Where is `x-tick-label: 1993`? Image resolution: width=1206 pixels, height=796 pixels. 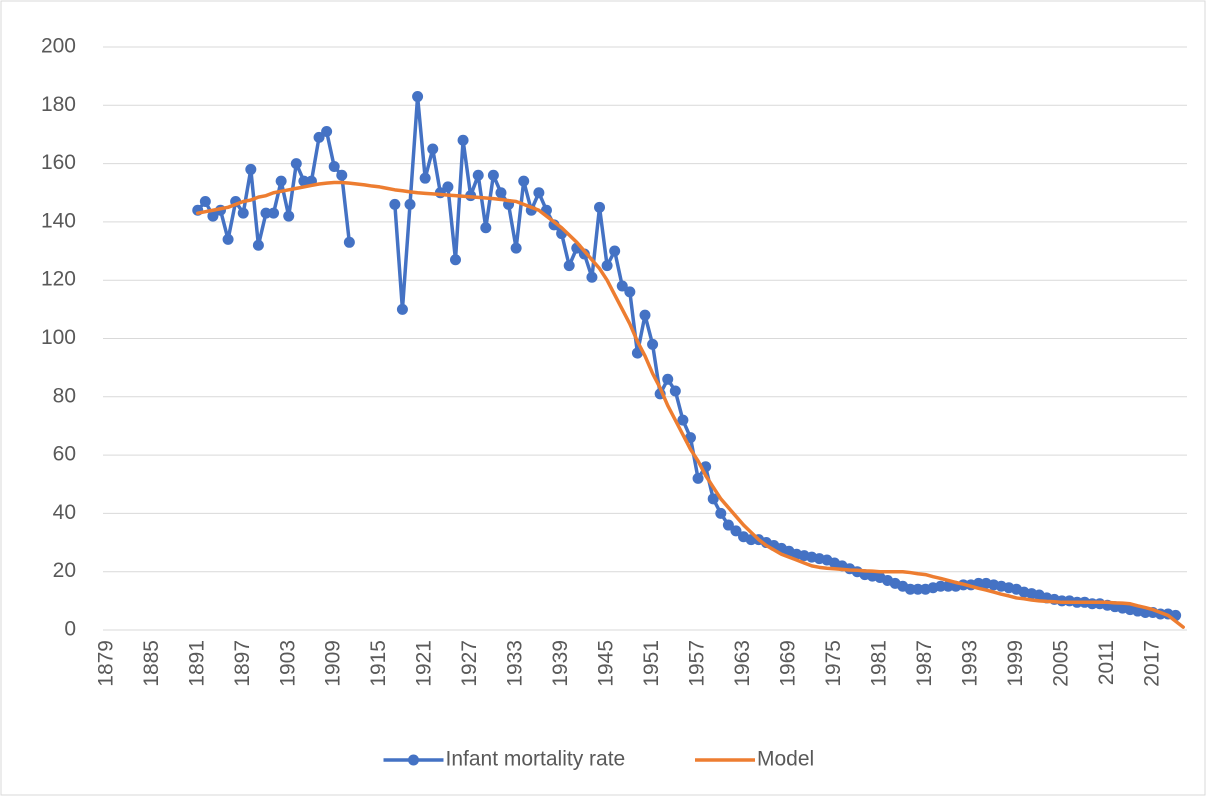 x-tick-label: 1993 is located at coordinates (970, 663).